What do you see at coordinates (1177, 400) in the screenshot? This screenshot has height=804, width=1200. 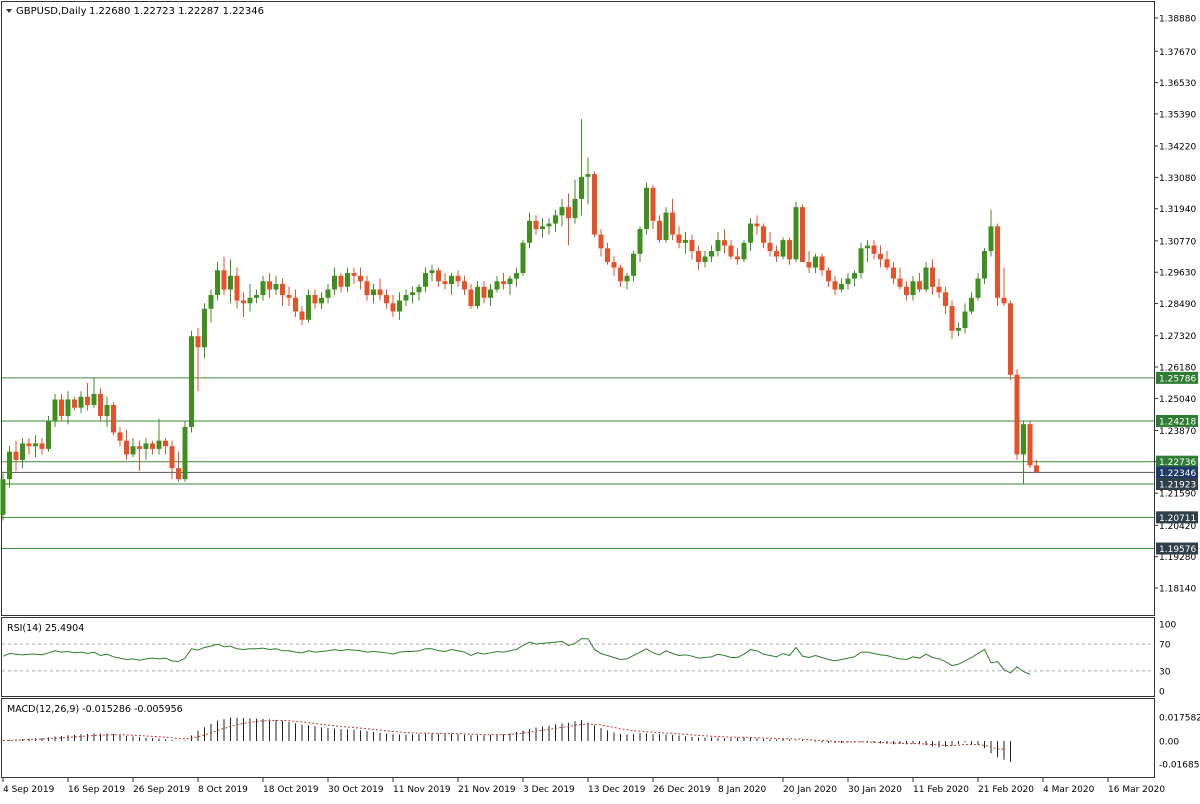 I see `price-tick-label: 1.25040` at bounding box center [1177, 400].